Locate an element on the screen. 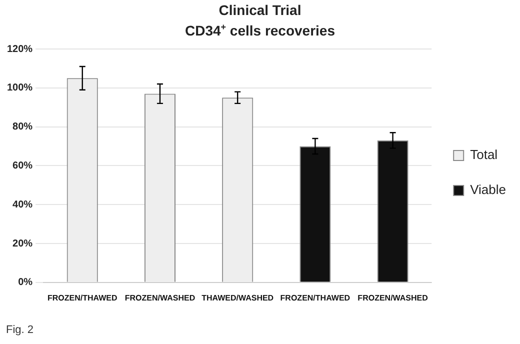 This screenshot has width=520, height=344. legend-label: Viable is located at coordinates (488, 189).